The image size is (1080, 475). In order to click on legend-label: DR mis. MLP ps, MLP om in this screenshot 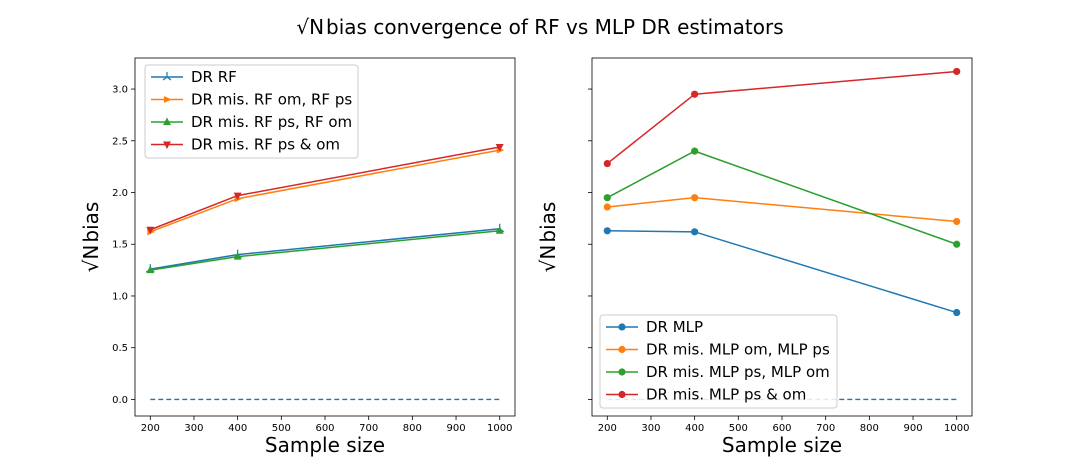, I will do `click(738, 372)`.